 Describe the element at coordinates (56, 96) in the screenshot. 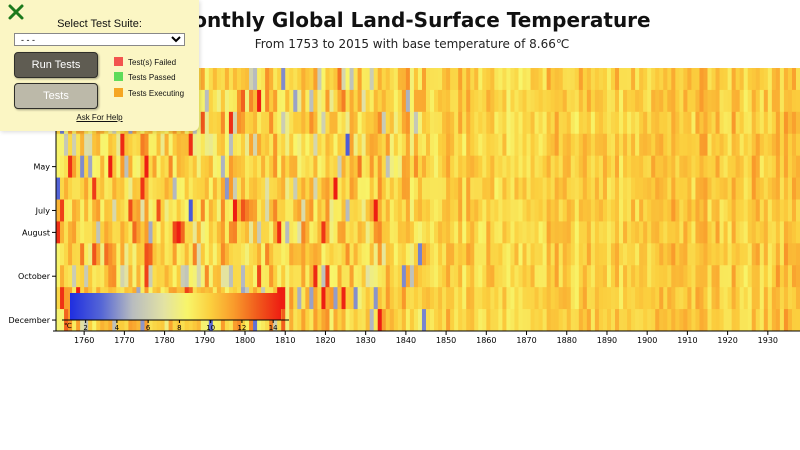

I see `tests-button: Tests` at that location.